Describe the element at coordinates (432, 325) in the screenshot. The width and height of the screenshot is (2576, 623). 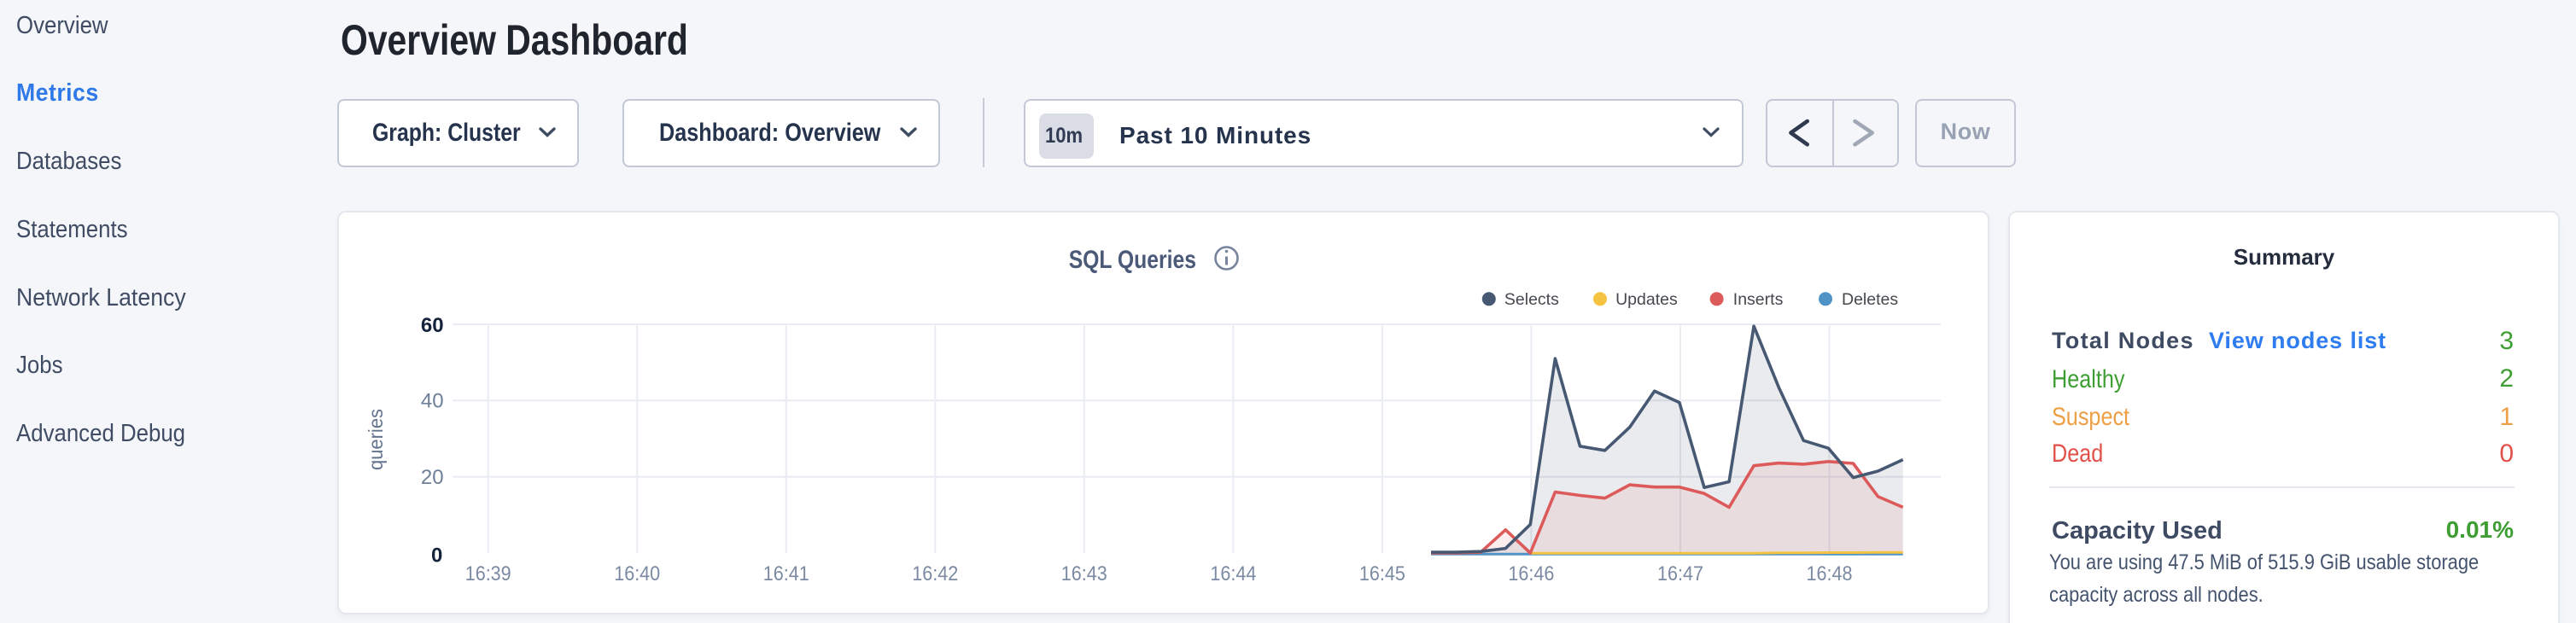
I see `svg-text: 60` at that location.